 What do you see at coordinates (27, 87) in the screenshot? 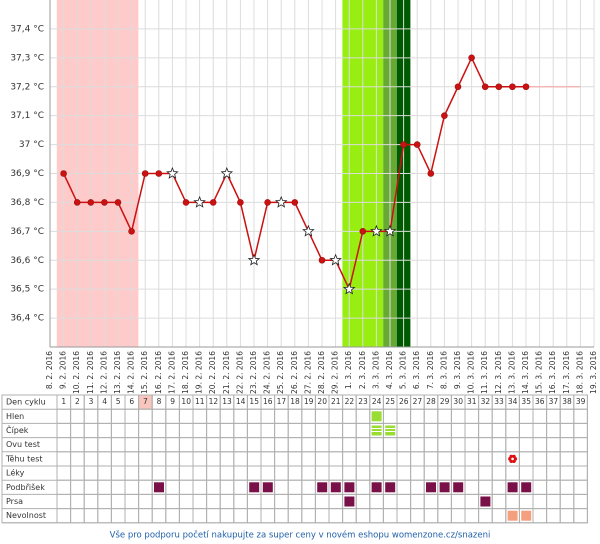
I see `y-tick-label: 37,2 °C` at bounding box center [27, 87].